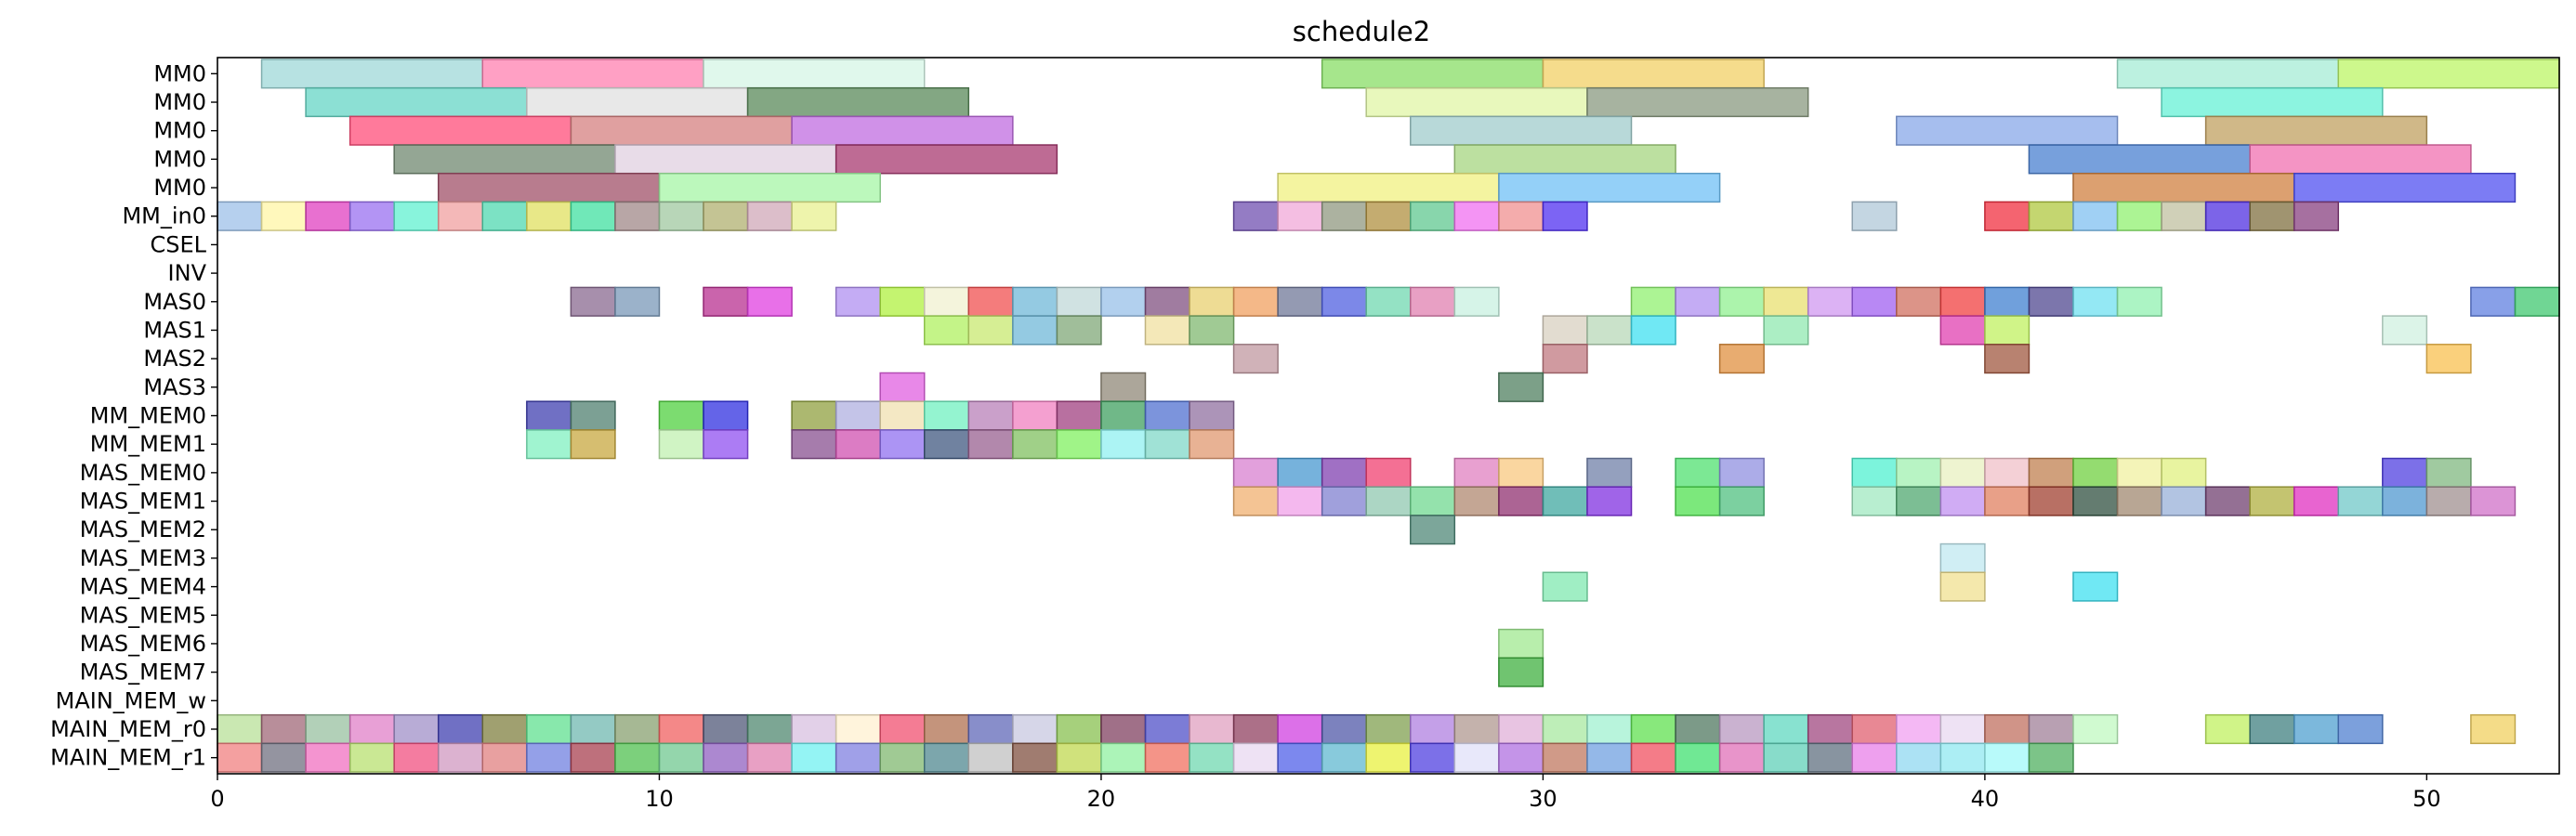  What do you see at coordinates (143, 644) in the screenshot?
I see `y-tick-label: MAS_MEM6` at bounding box center [143, 644].